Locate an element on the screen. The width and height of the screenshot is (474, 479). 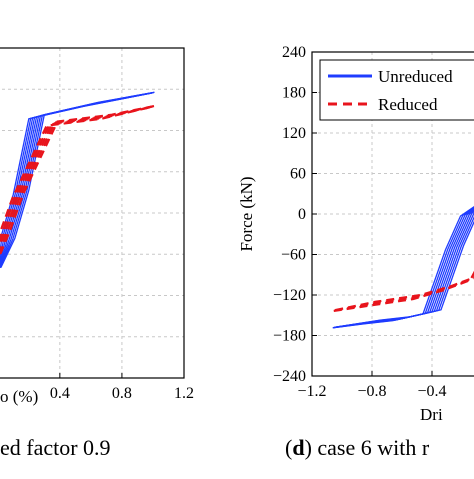
left-x-ticks: 0.4 0.8 1.2 is located at coordinates (122, 387).